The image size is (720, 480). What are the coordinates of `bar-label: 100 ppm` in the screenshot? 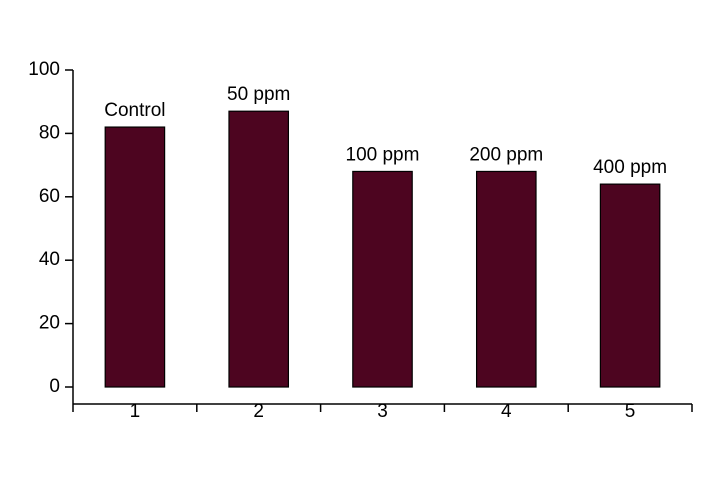 It's located at (383, 154).